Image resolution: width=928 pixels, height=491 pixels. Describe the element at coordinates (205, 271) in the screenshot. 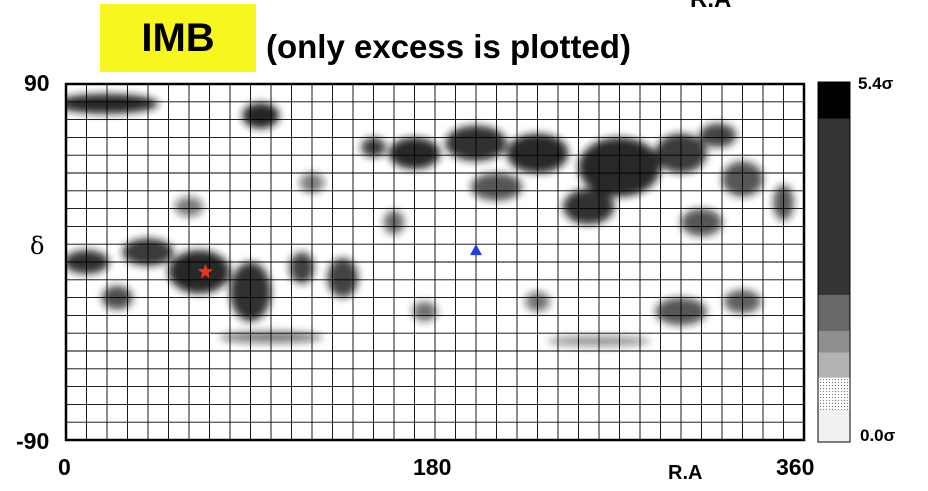

I see `star-marker` at that location.